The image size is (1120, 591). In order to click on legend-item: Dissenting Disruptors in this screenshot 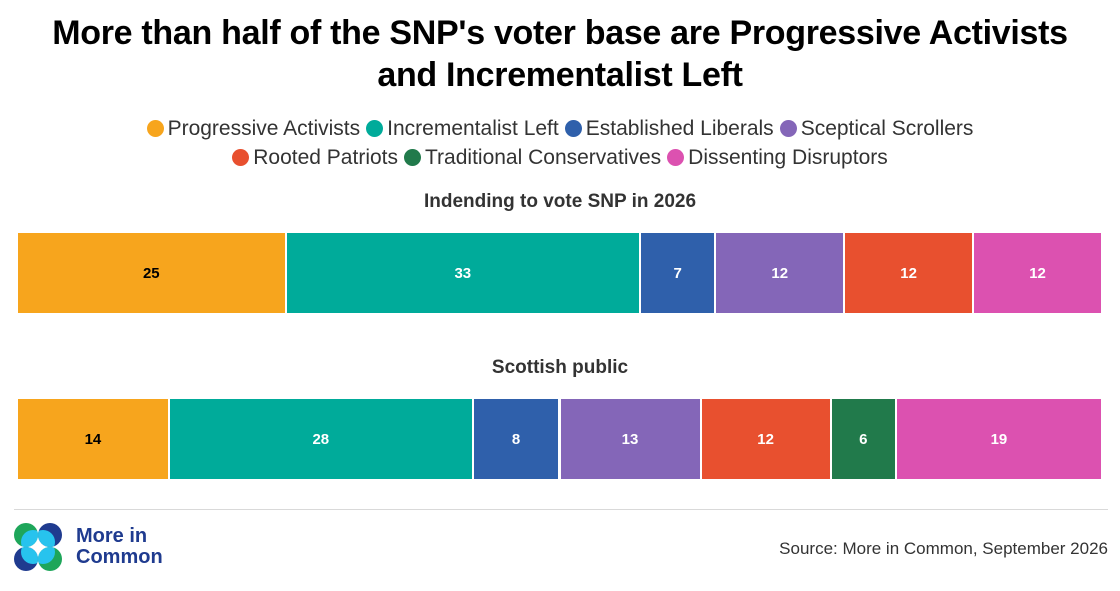, I will do `click(777, 157)`.